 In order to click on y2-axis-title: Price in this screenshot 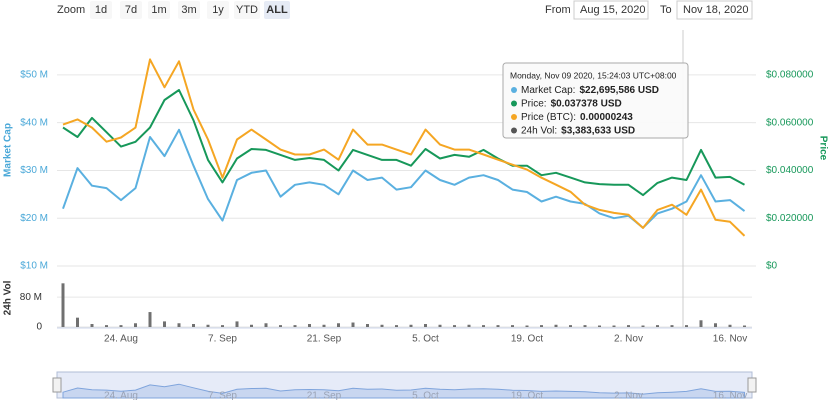, I will do `click(822, 148)`.